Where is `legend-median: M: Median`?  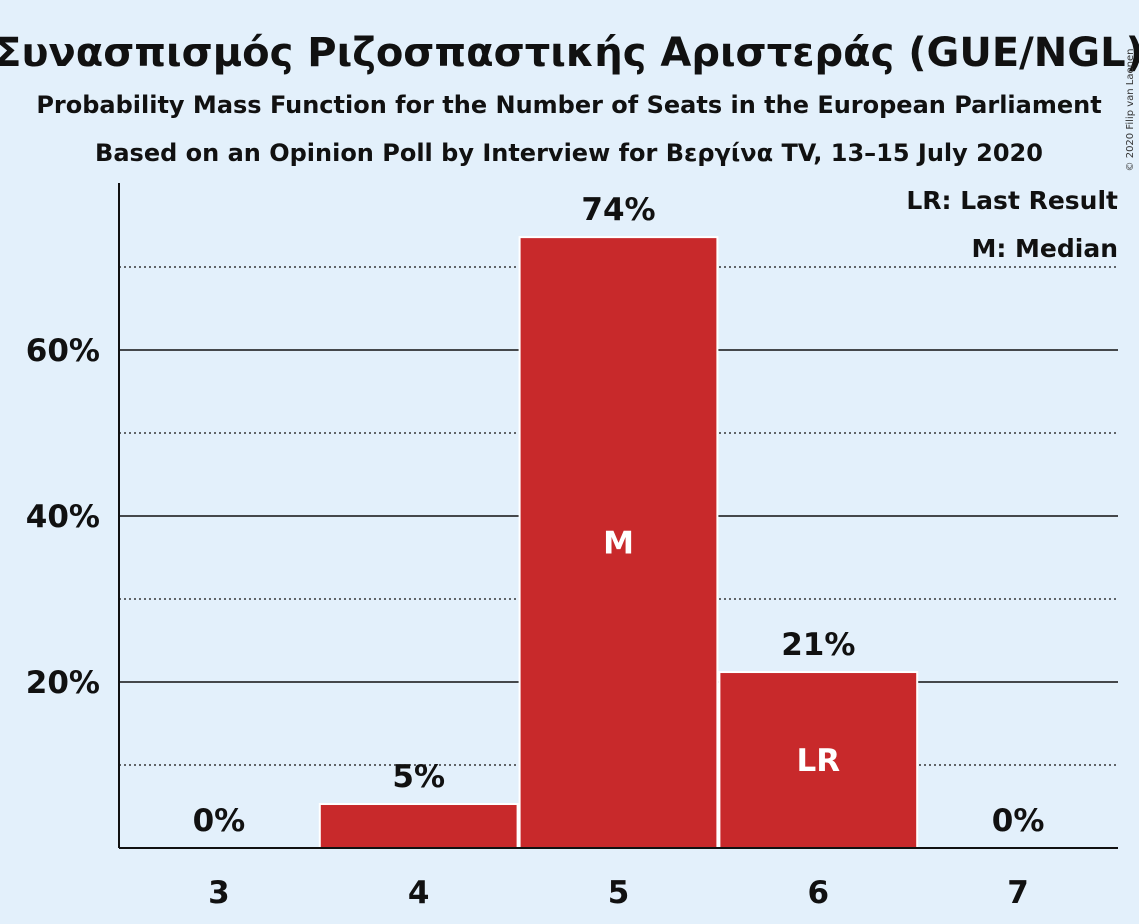
legend-median: M: Median is located at coordinates (1044, 248).